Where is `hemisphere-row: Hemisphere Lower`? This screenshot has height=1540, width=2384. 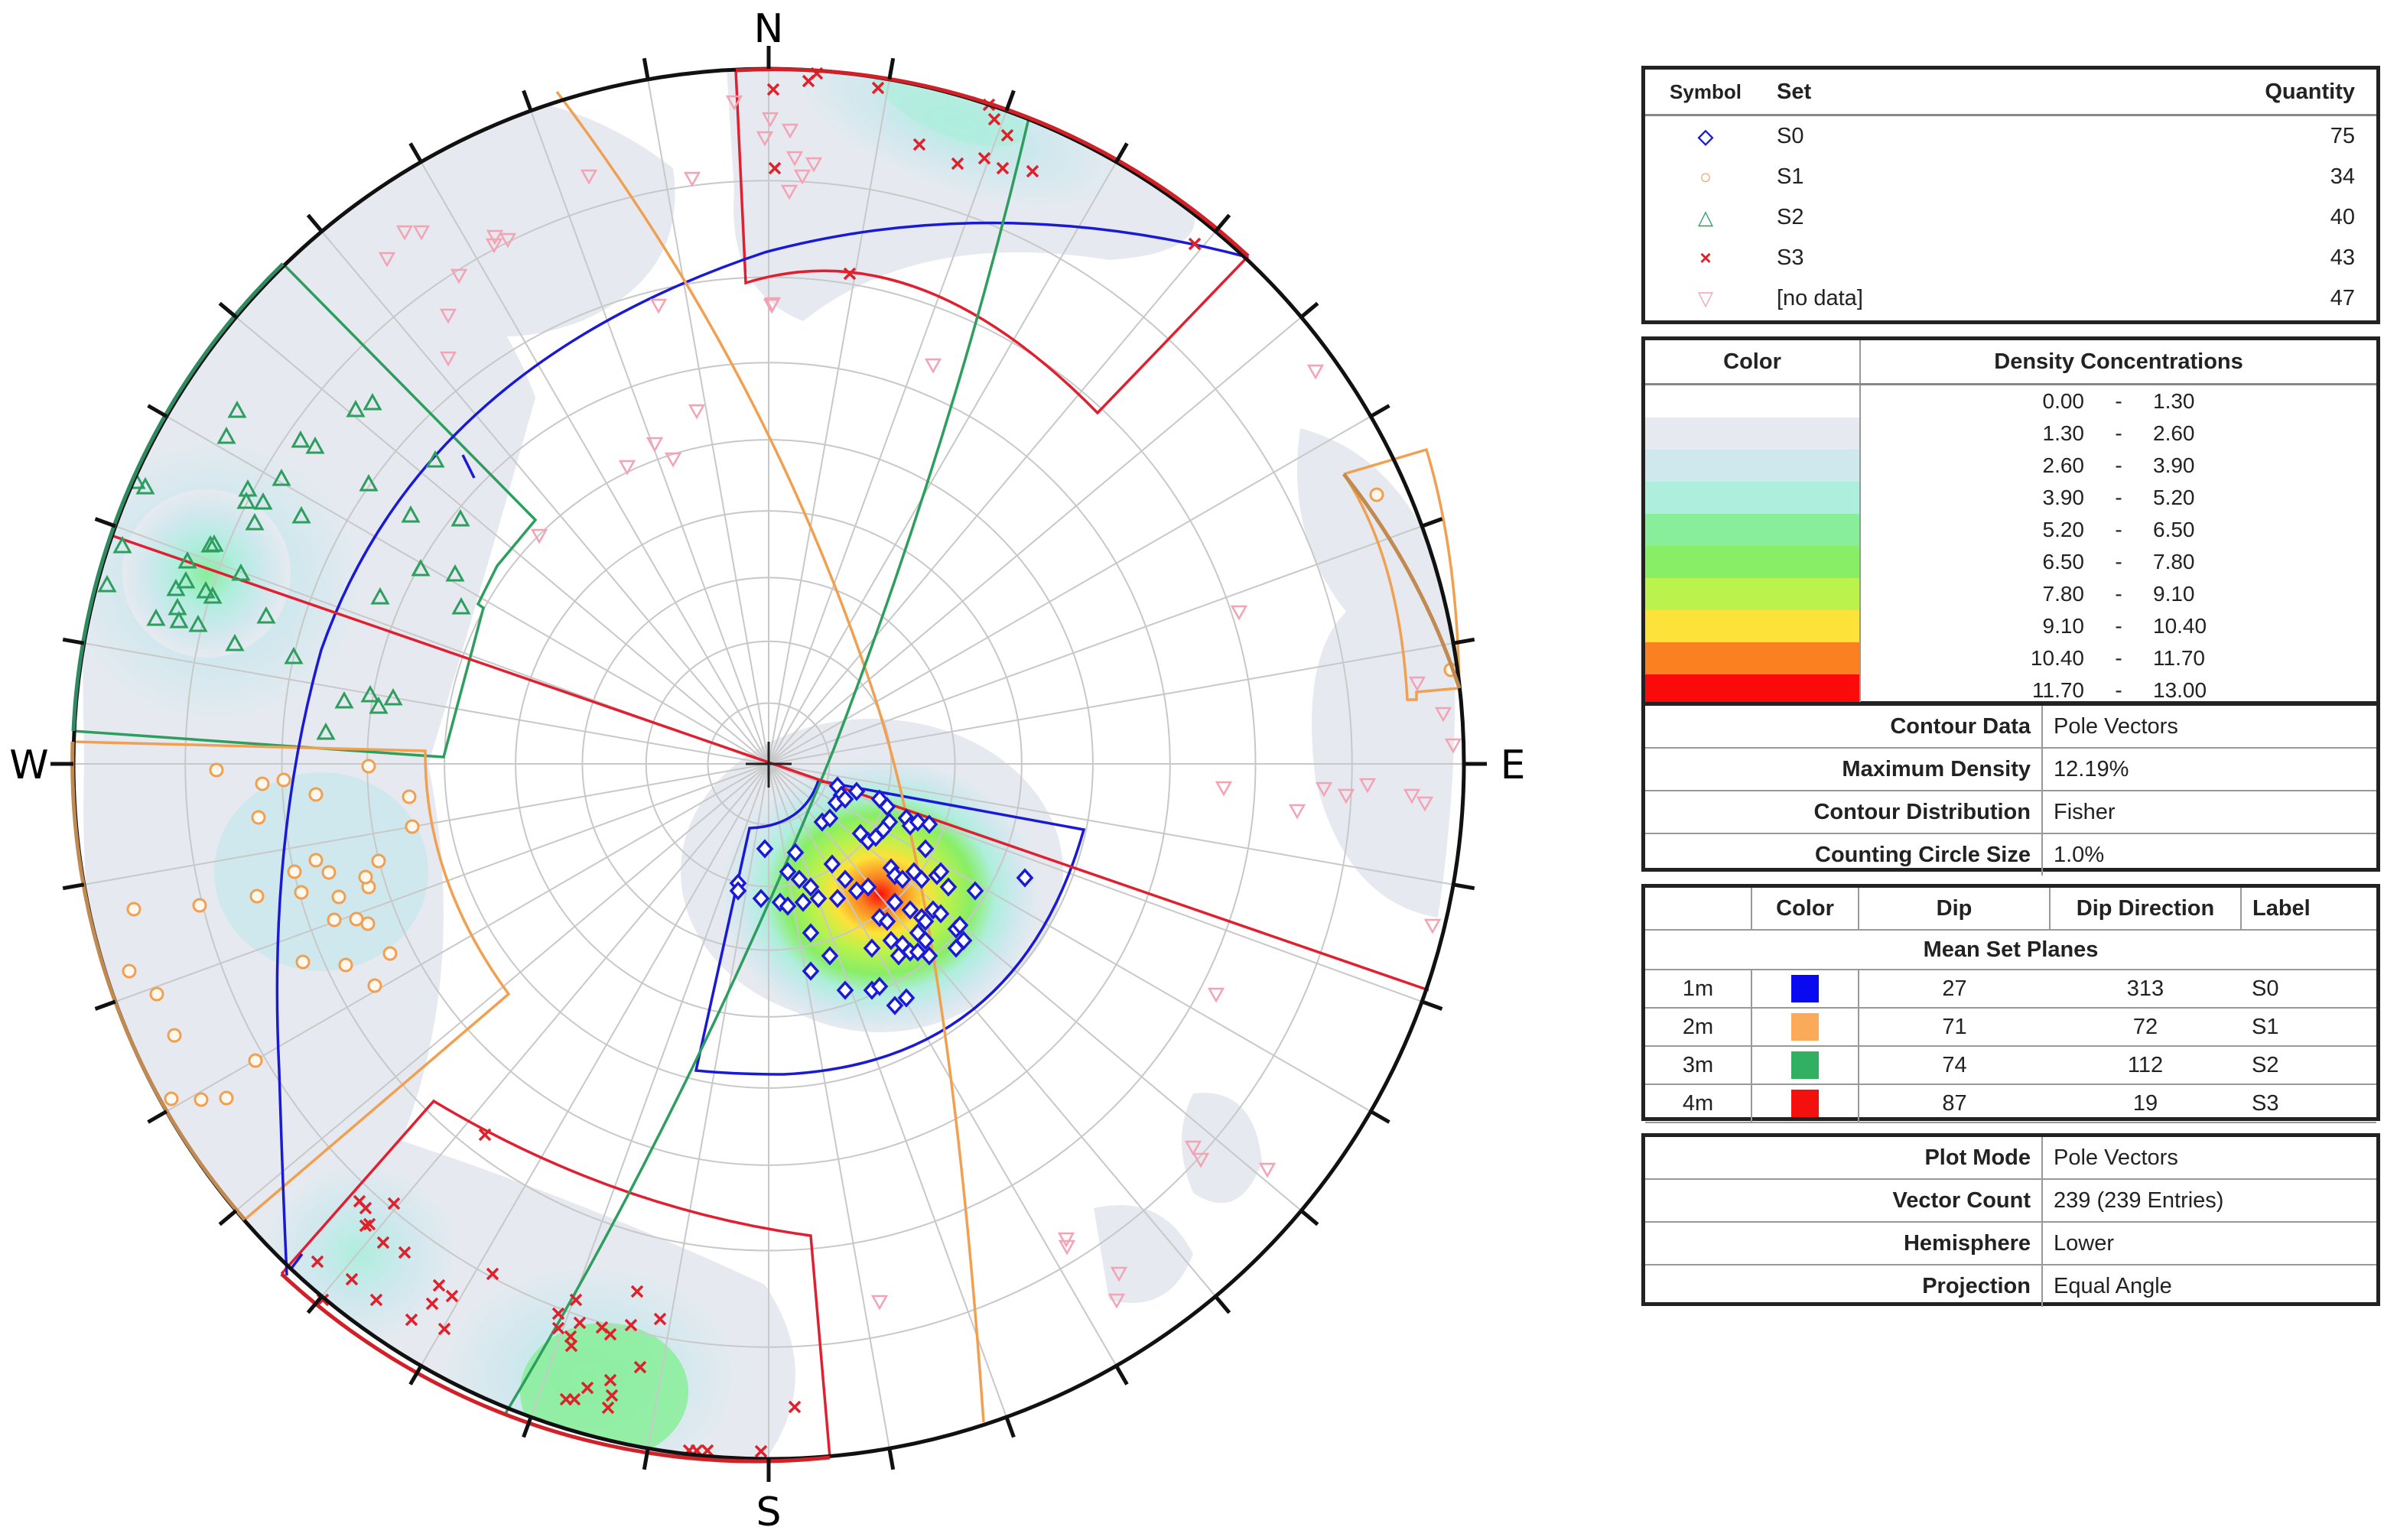
hemisphere-row: Hemisphere Lower is located at coordinates (2010, 1243).